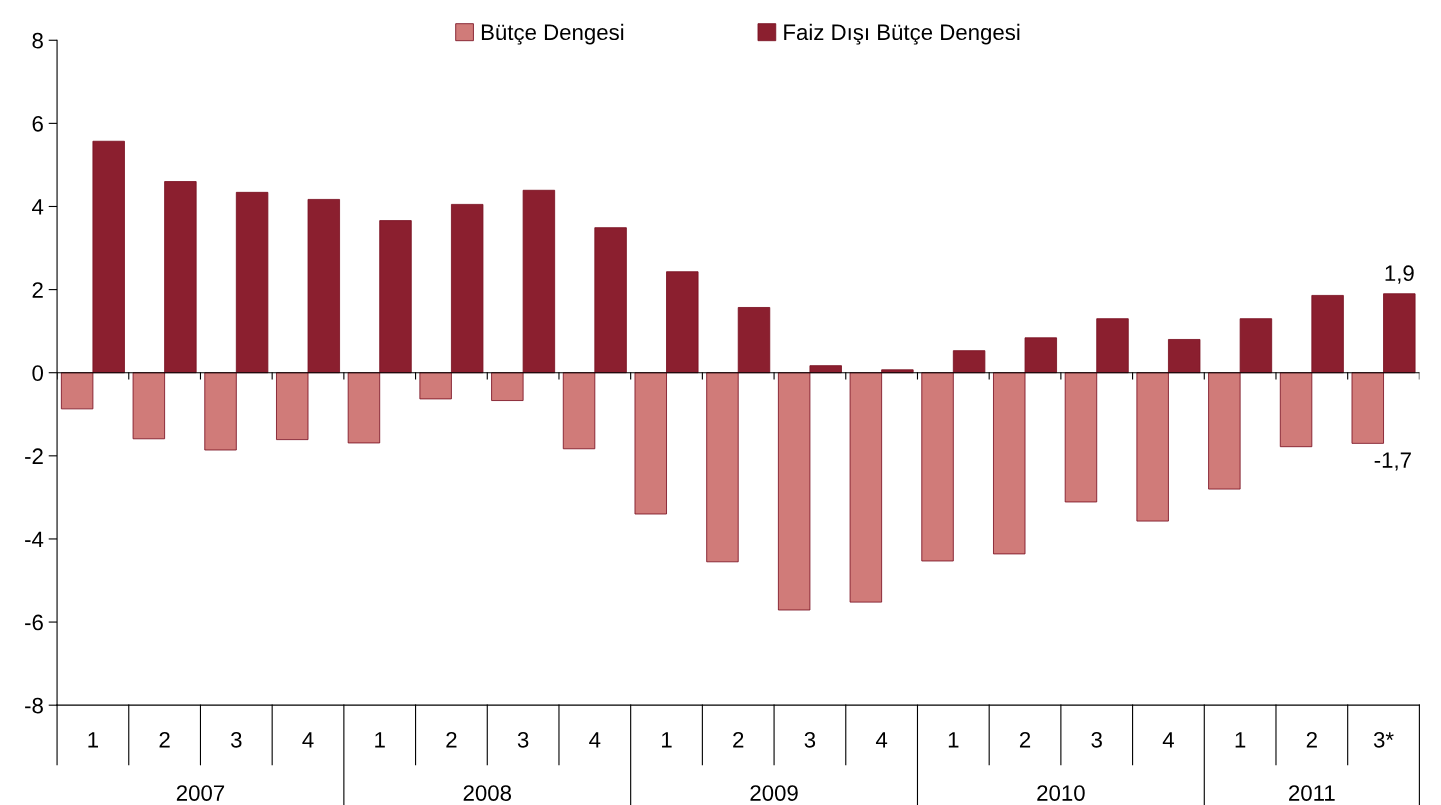  I want to click on text: 2010, so click(1061, 793).